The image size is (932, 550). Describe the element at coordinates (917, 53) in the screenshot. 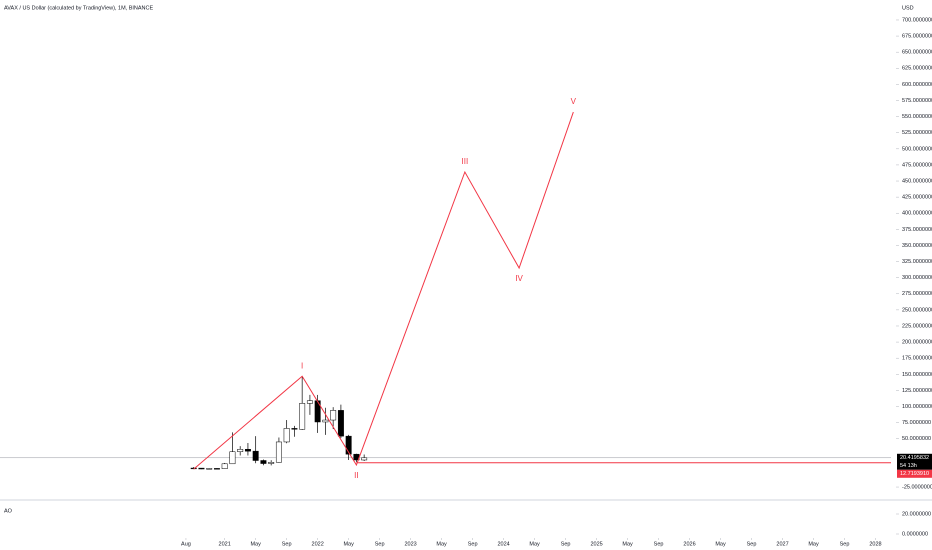

I see `y-tick-label: 650.0000000` at that location.